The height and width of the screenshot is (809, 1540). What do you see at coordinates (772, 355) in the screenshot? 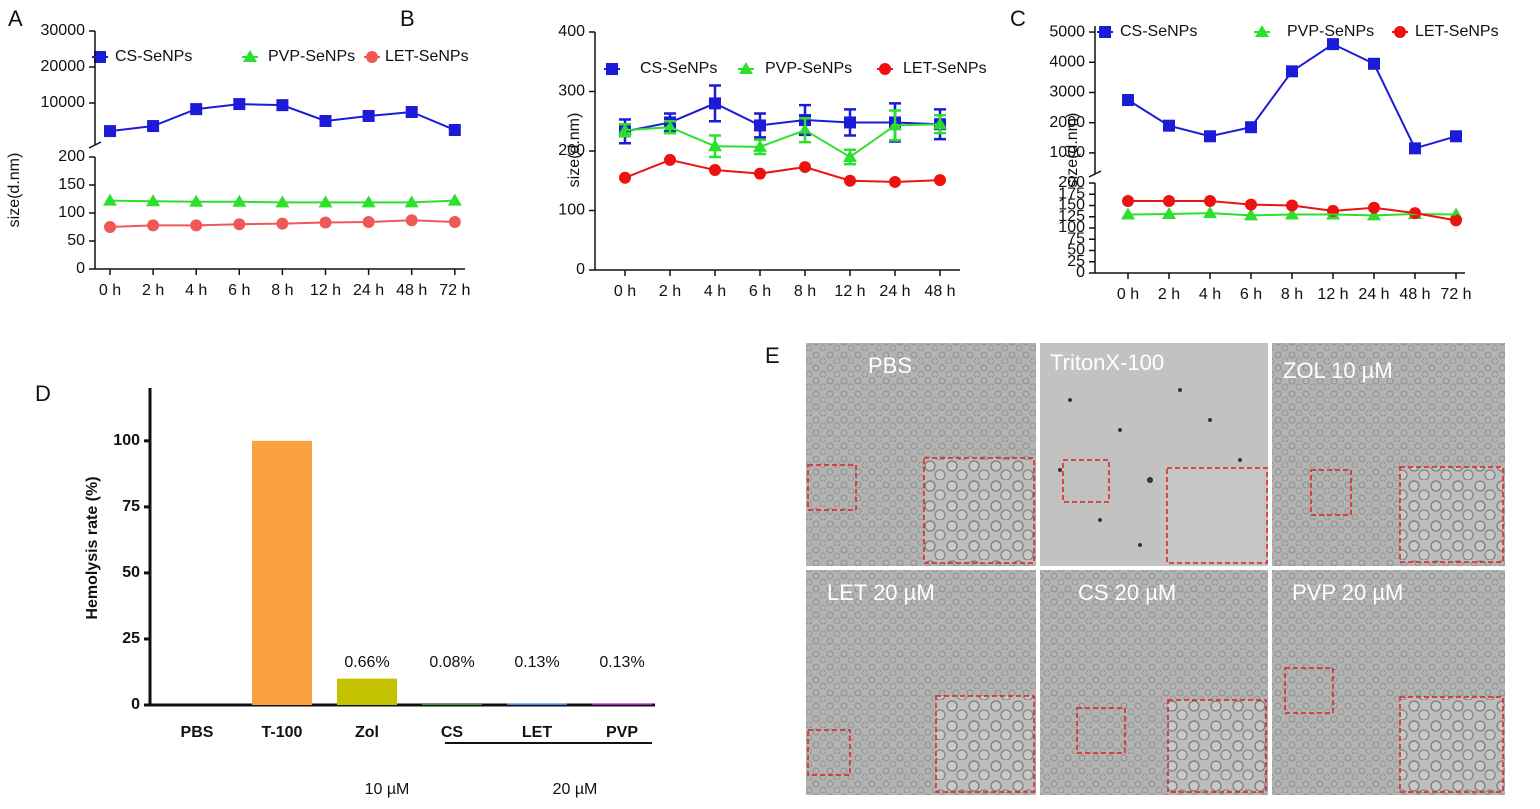
I see `panel-letter: E` at bounding box center [772, 355].